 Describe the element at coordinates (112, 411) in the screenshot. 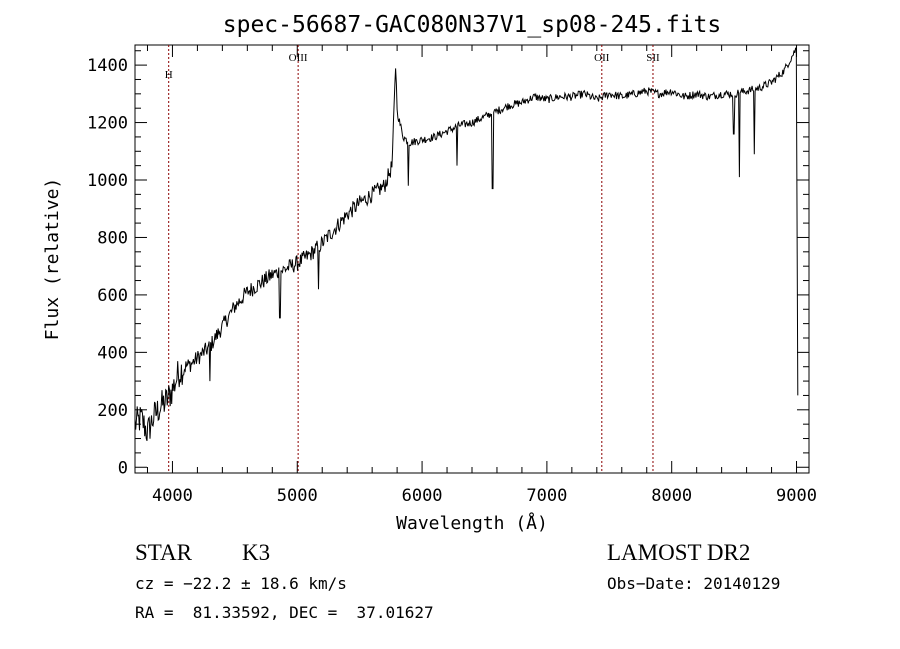

I see `y-tick-label: 200` at that location.